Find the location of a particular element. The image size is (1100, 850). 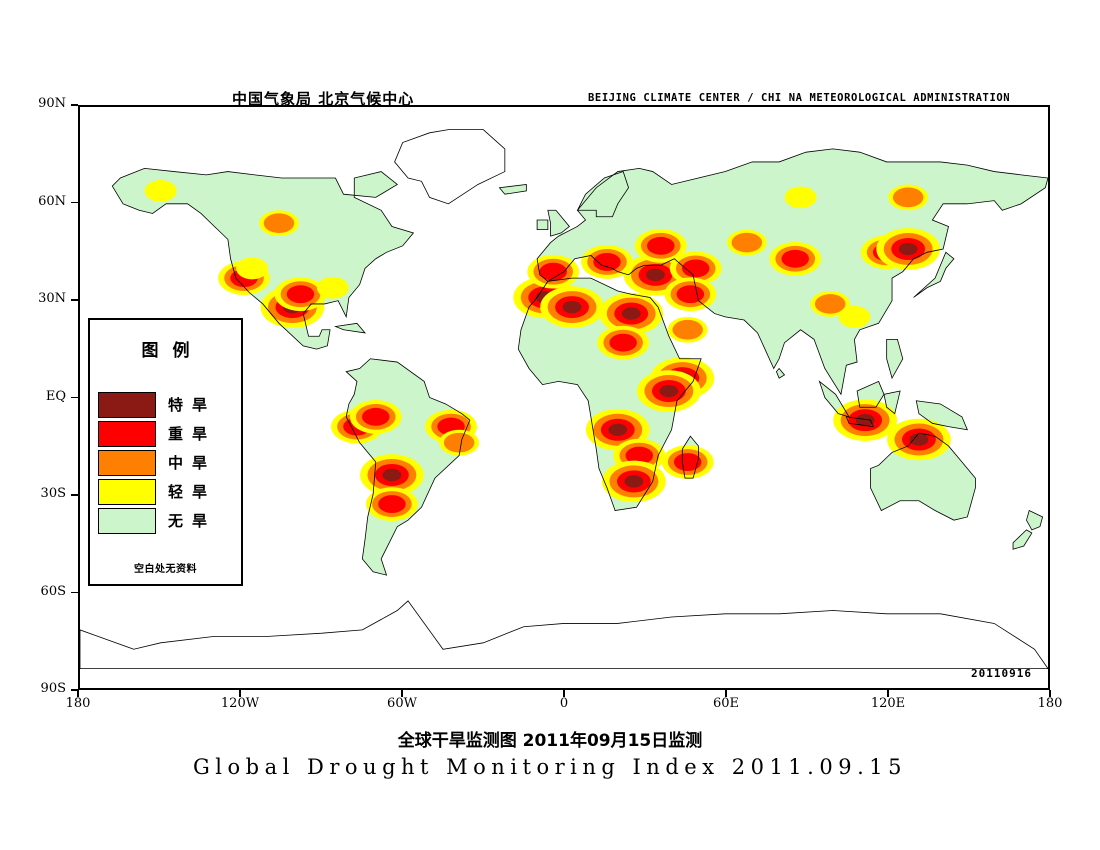

coastline-north-america is located at coordinates (263, 258).